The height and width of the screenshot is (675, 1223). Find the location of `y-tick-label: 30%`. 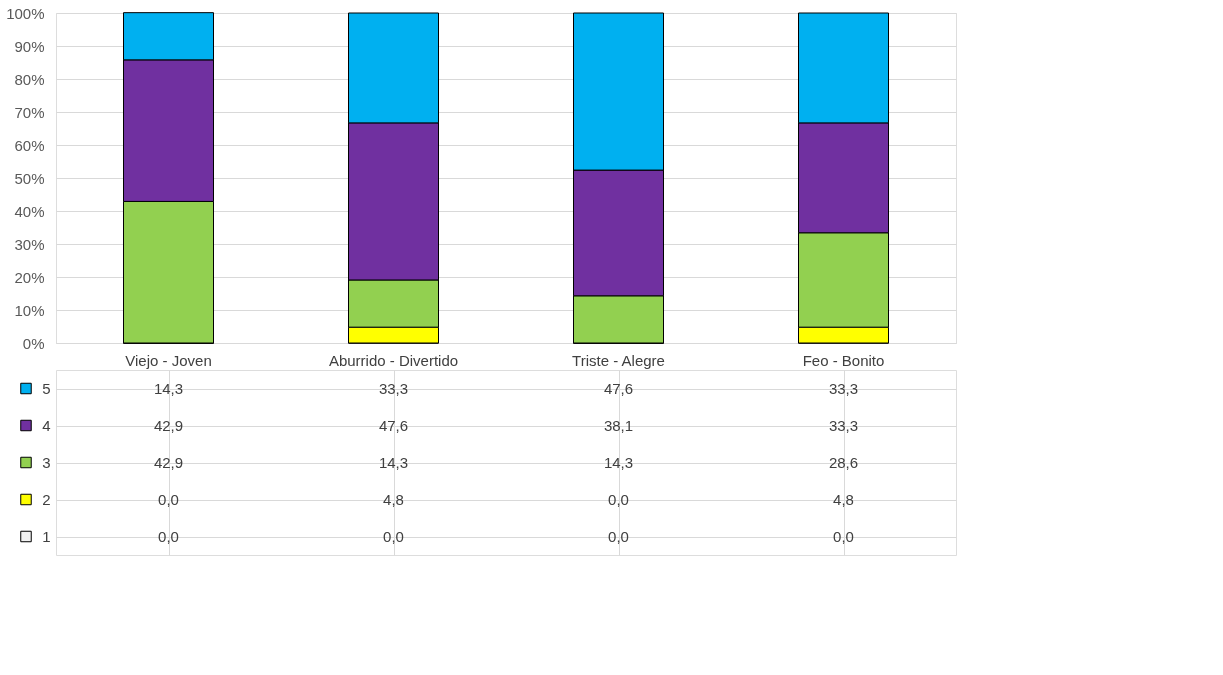

y-tick-label: 30% is located at coordinates (29, 244).